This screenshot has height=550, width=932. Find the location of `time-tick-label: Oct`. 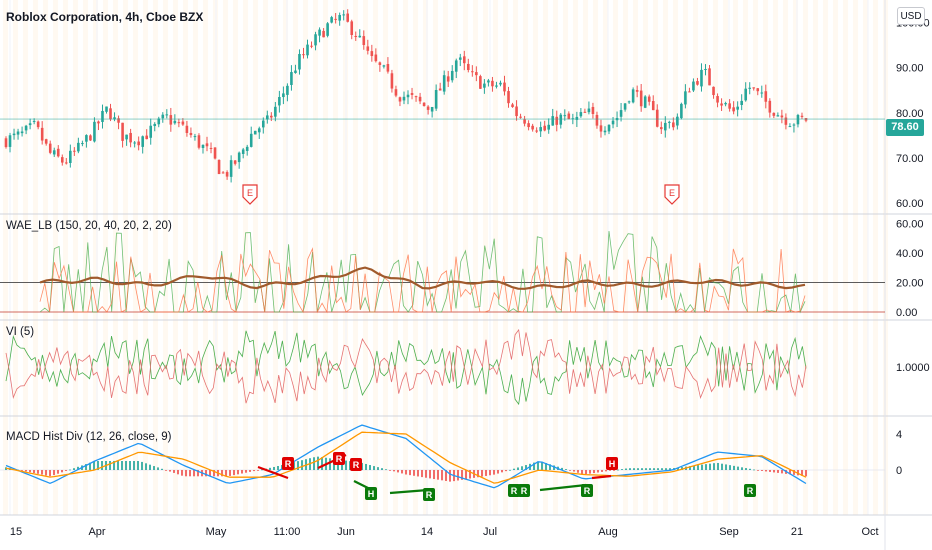

time-tick-label: Oct is located at coordinates (869, 532).